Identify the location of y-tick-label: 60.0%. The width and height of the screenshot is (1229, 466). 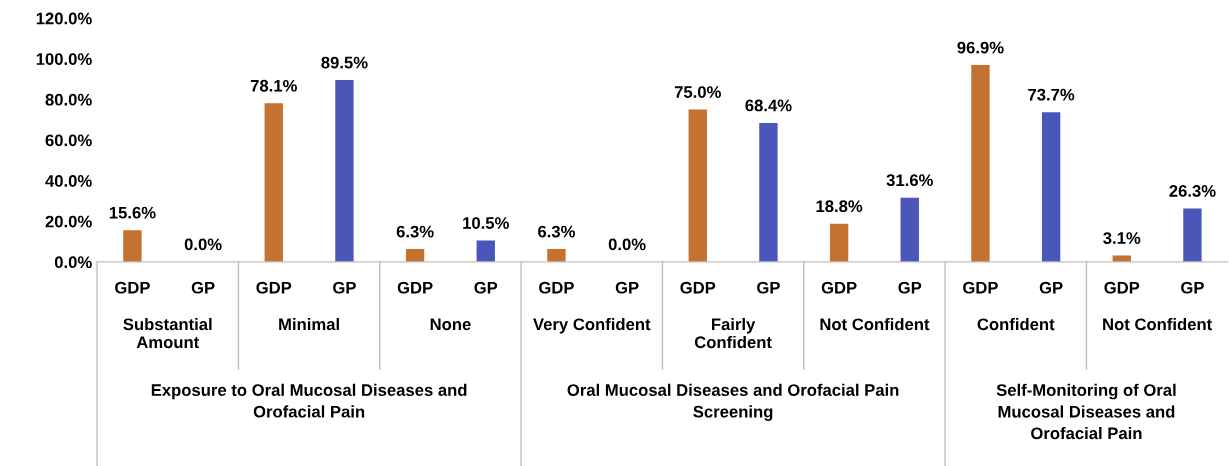
(68, 140).